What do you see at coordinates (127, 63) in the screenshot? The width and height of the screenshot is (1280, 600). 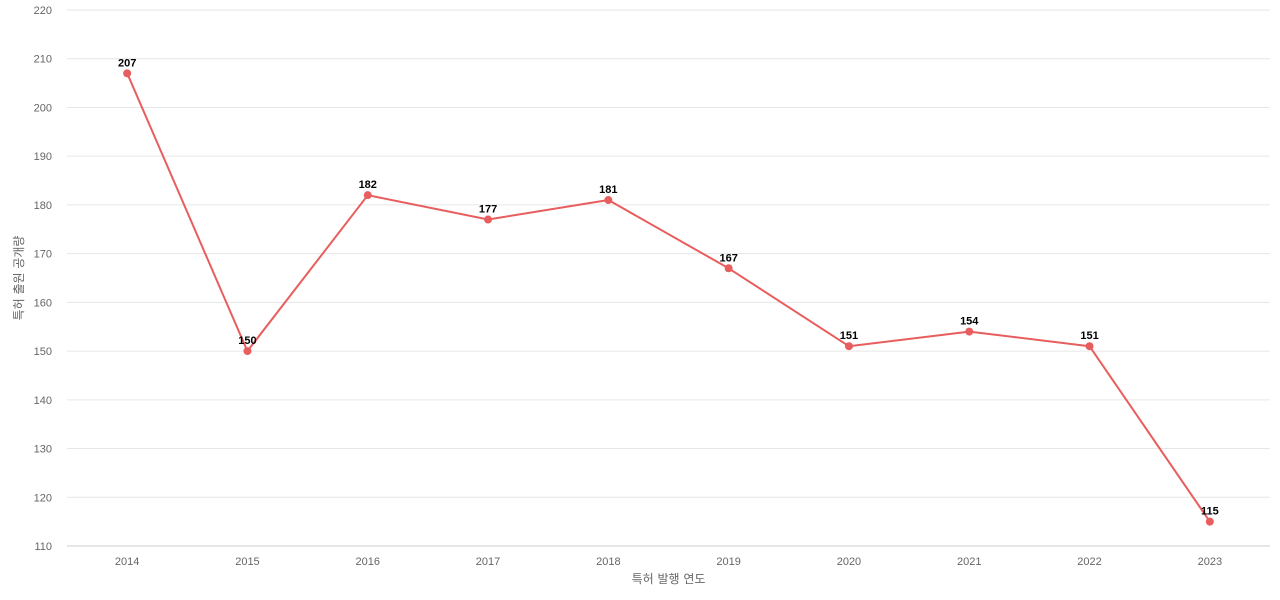 I see `data-label: 207` at bounding box center [127, 63].